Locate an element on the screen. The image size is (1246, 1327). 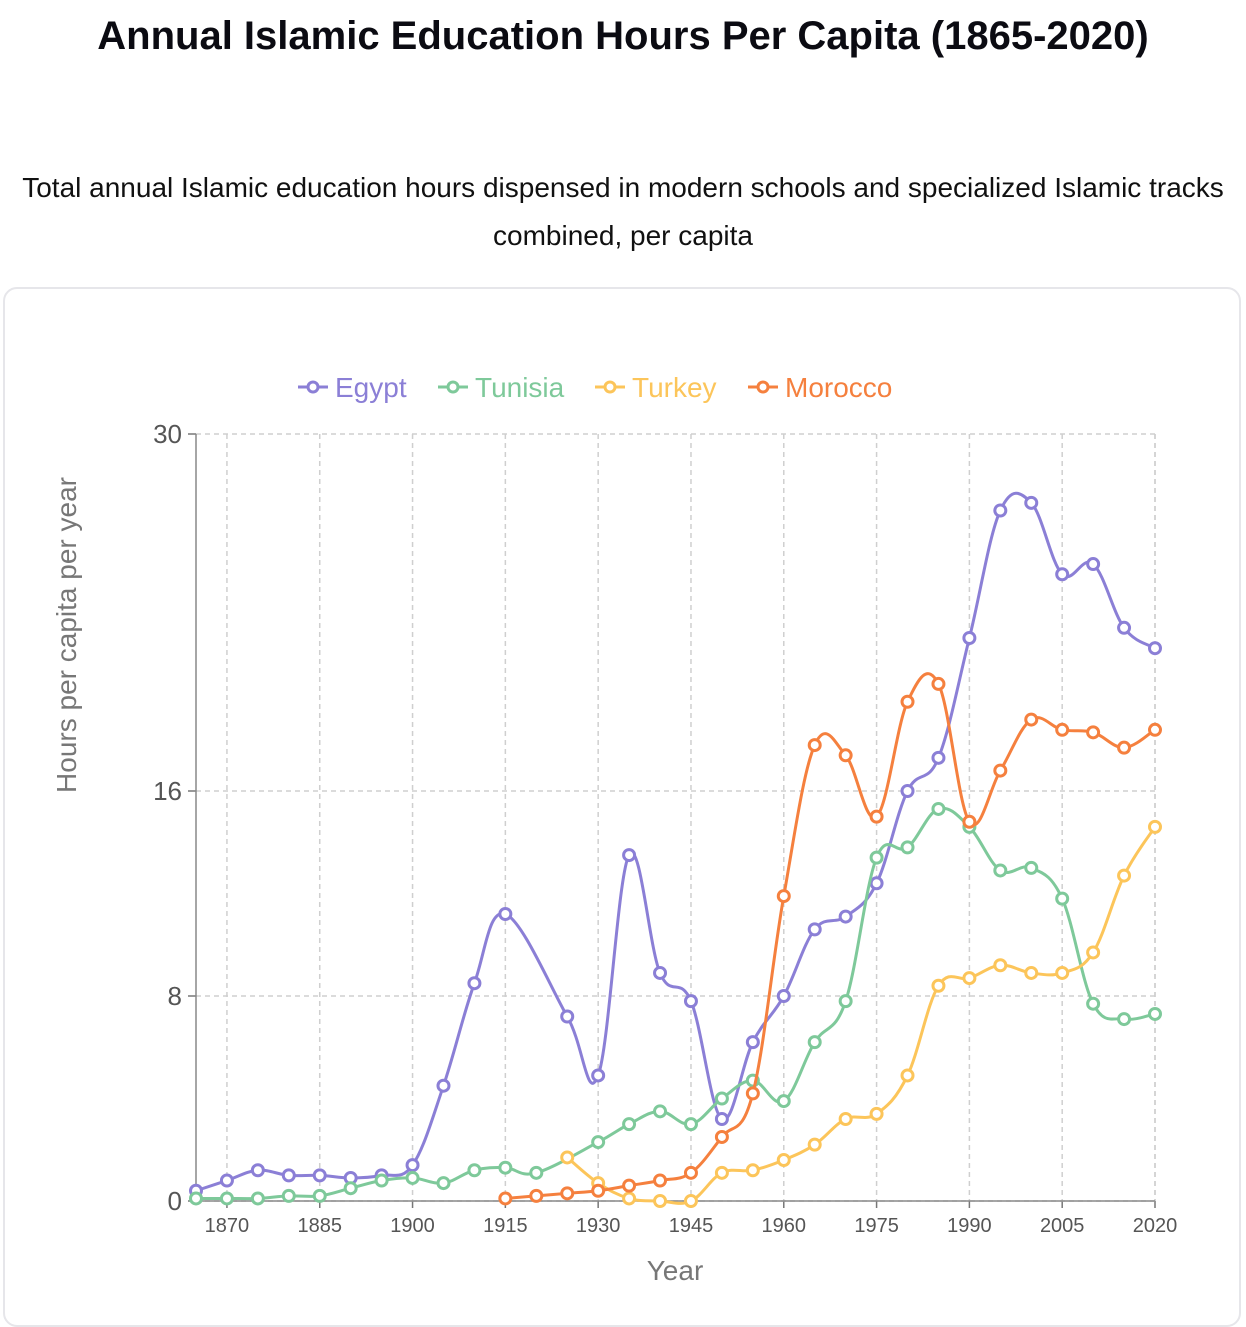
legend-label-tunisia: Tunisia is located at coordinates (520, 387).